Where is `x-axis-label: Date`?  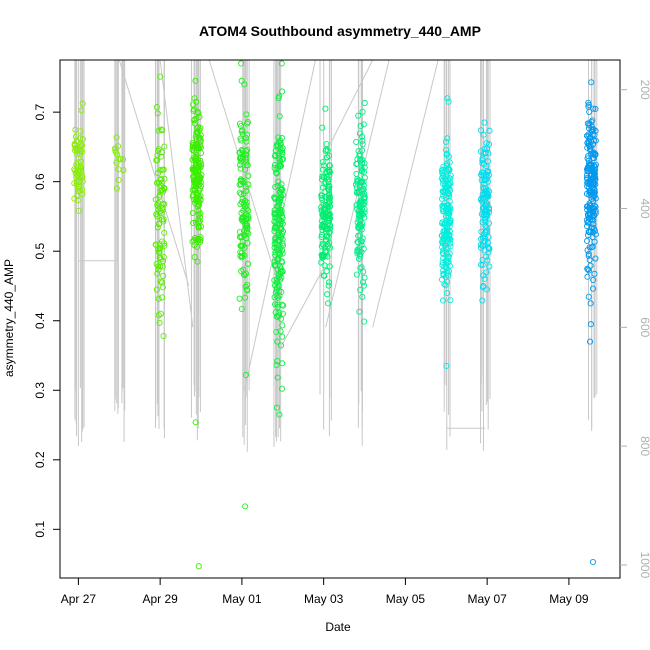 x-axis-label: Date is located at coordinates (338, 627).